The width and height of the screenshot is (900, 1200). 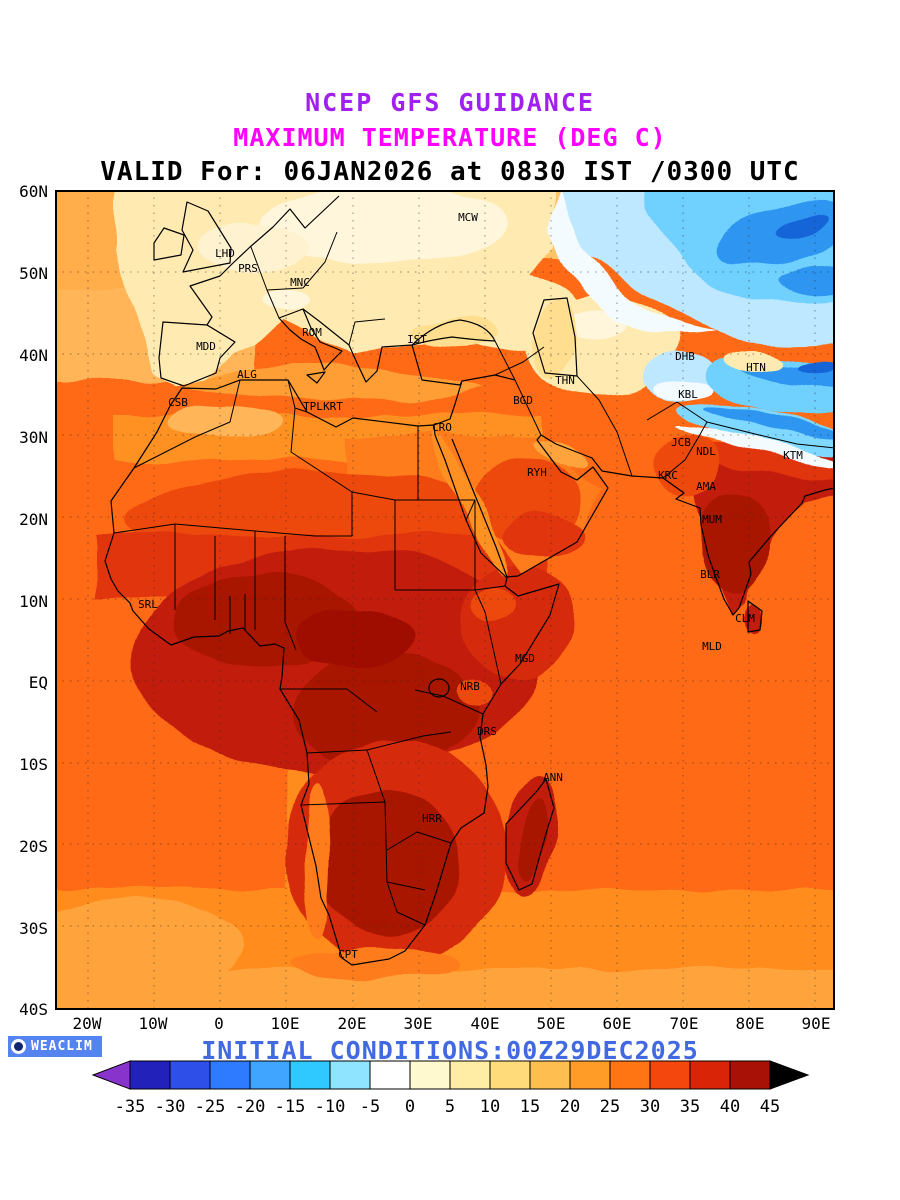 What do you see at coordinates (816, 1023) in the screenshot?
I see `lon-label-90E: 90E` at bounding box center [816, 1023].